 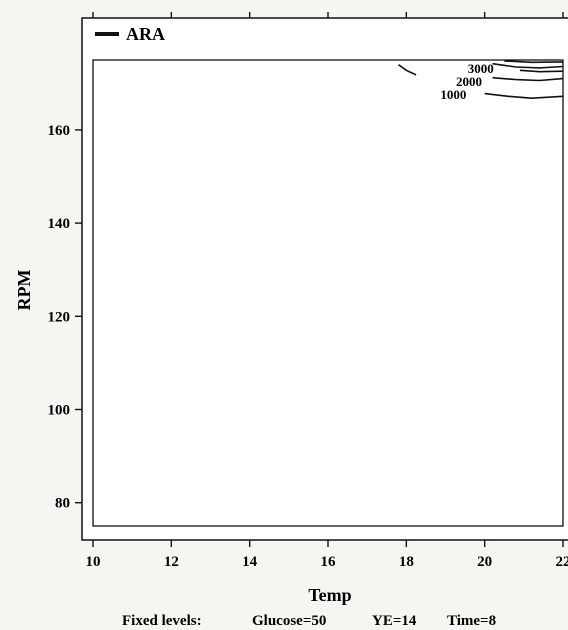 I want to click on x-tick-label: 16, so click(x=329, y=562).